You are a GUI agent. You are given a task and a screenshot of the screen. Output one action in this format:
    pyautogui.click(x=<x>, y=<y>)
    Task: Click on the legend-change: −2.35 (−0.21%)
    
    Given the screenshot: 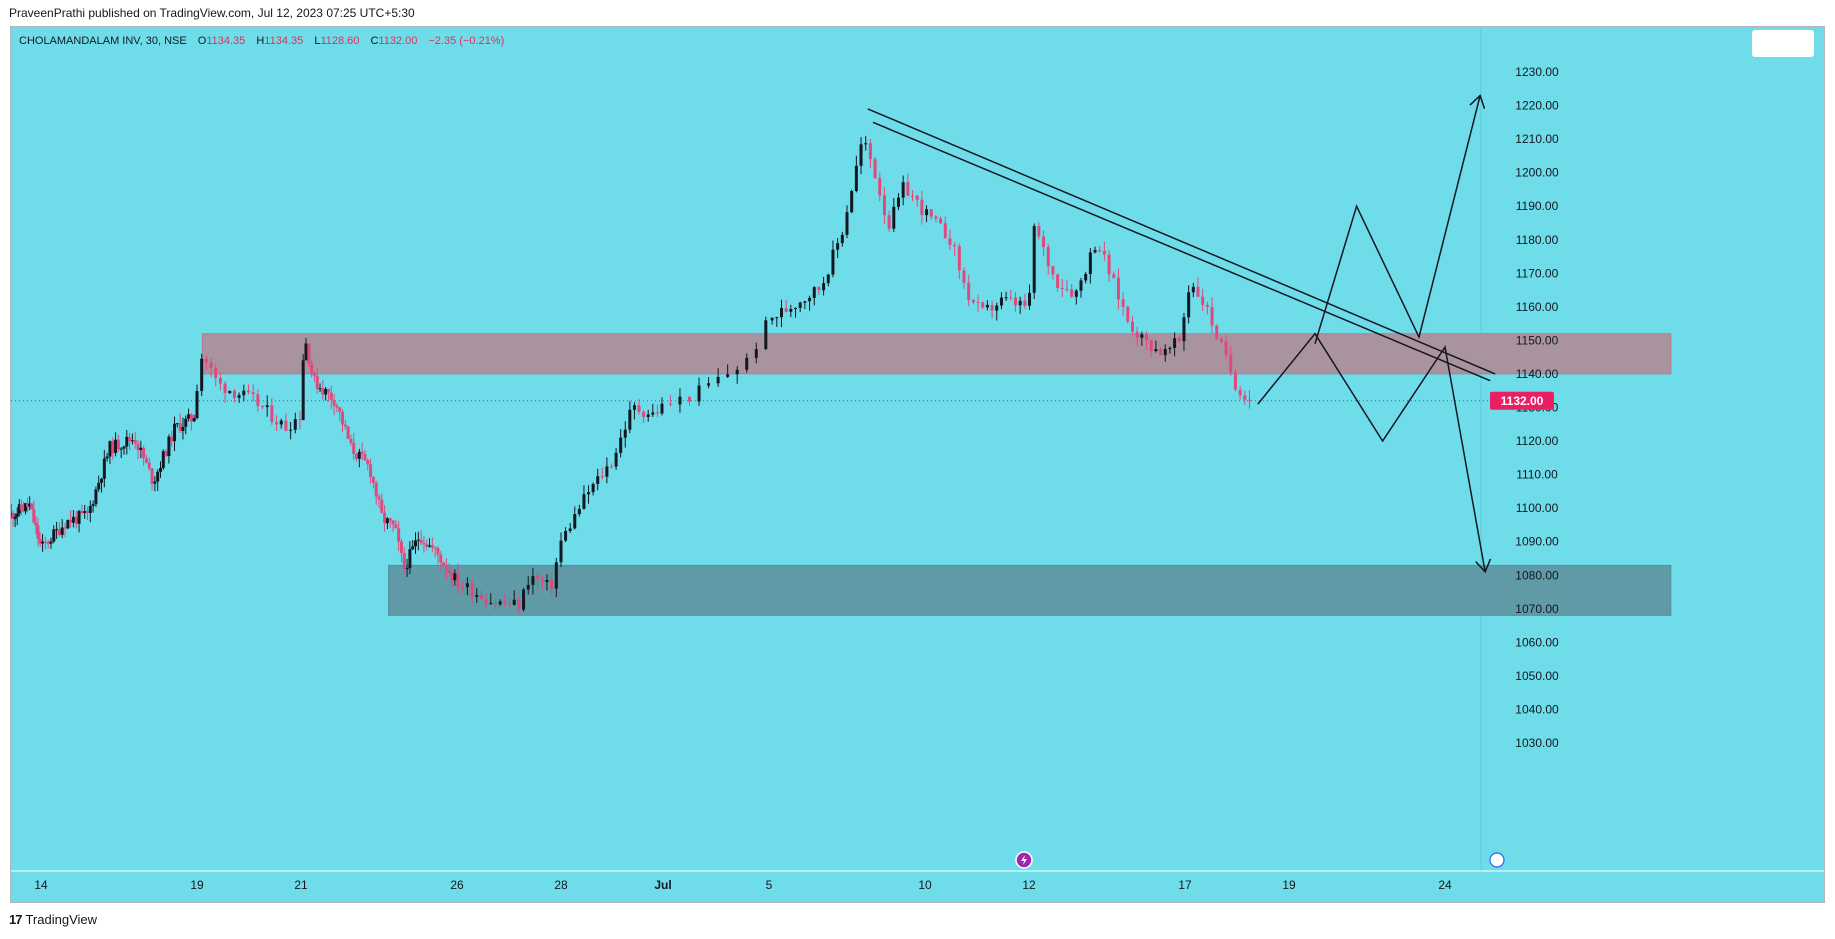 What is the action you would take?
    pyautogui.click(x=466, y=41)
    